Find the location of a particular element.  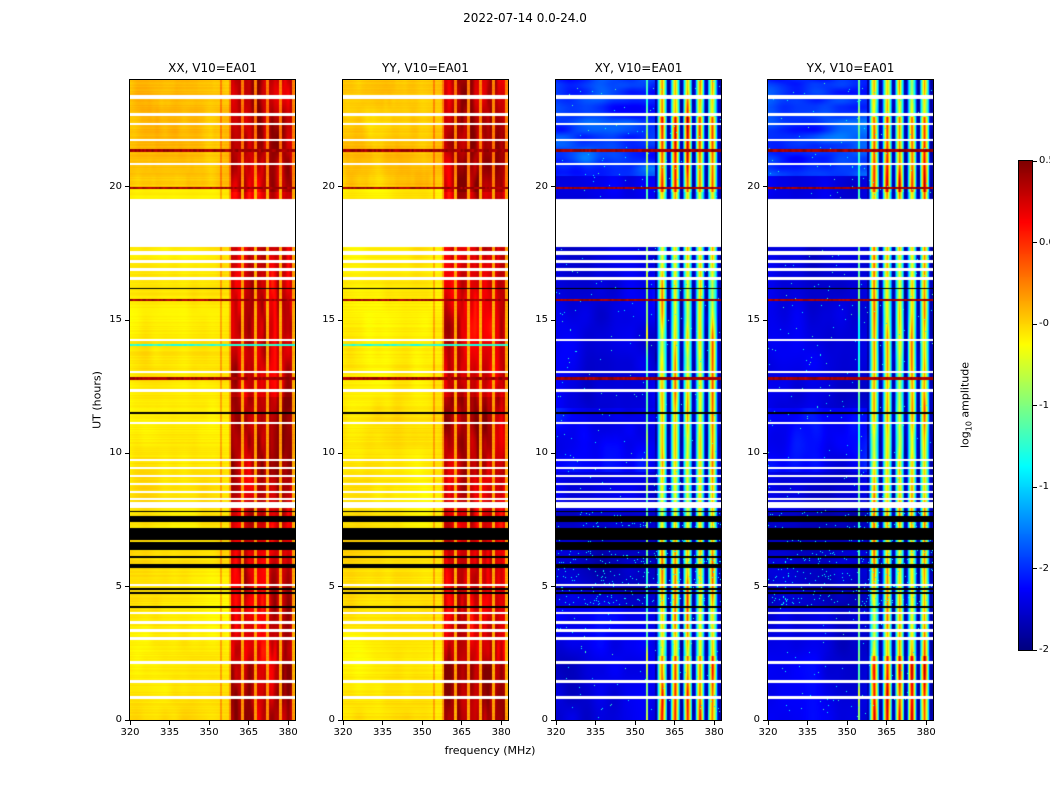

panel-title-yy: YY, V10=EA01 is located at coordinates (425, 68).